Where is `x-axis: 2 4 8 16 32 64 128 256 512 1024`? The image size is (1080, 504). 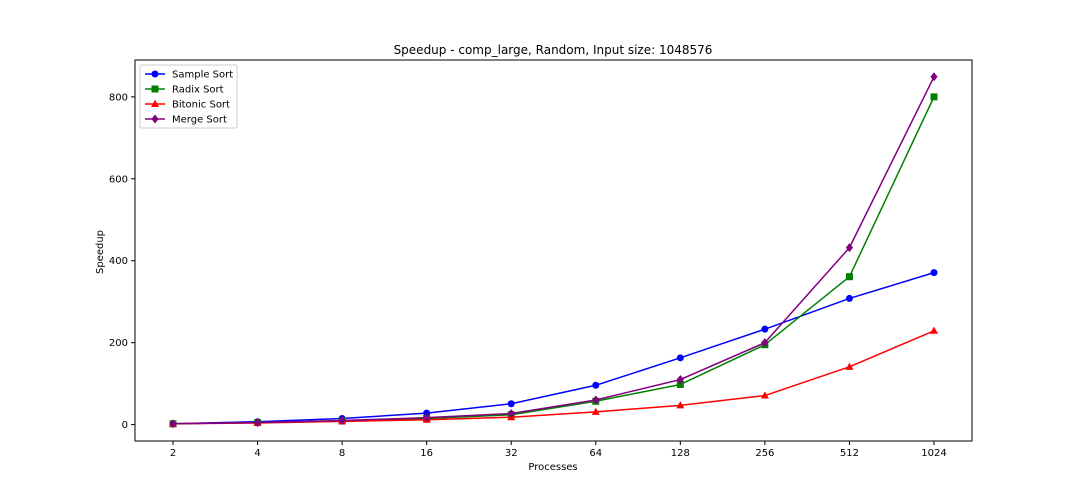 x-axis: 2 4 8 16 32 64 128 256 512 1024 is located at coordinates (558, 450).